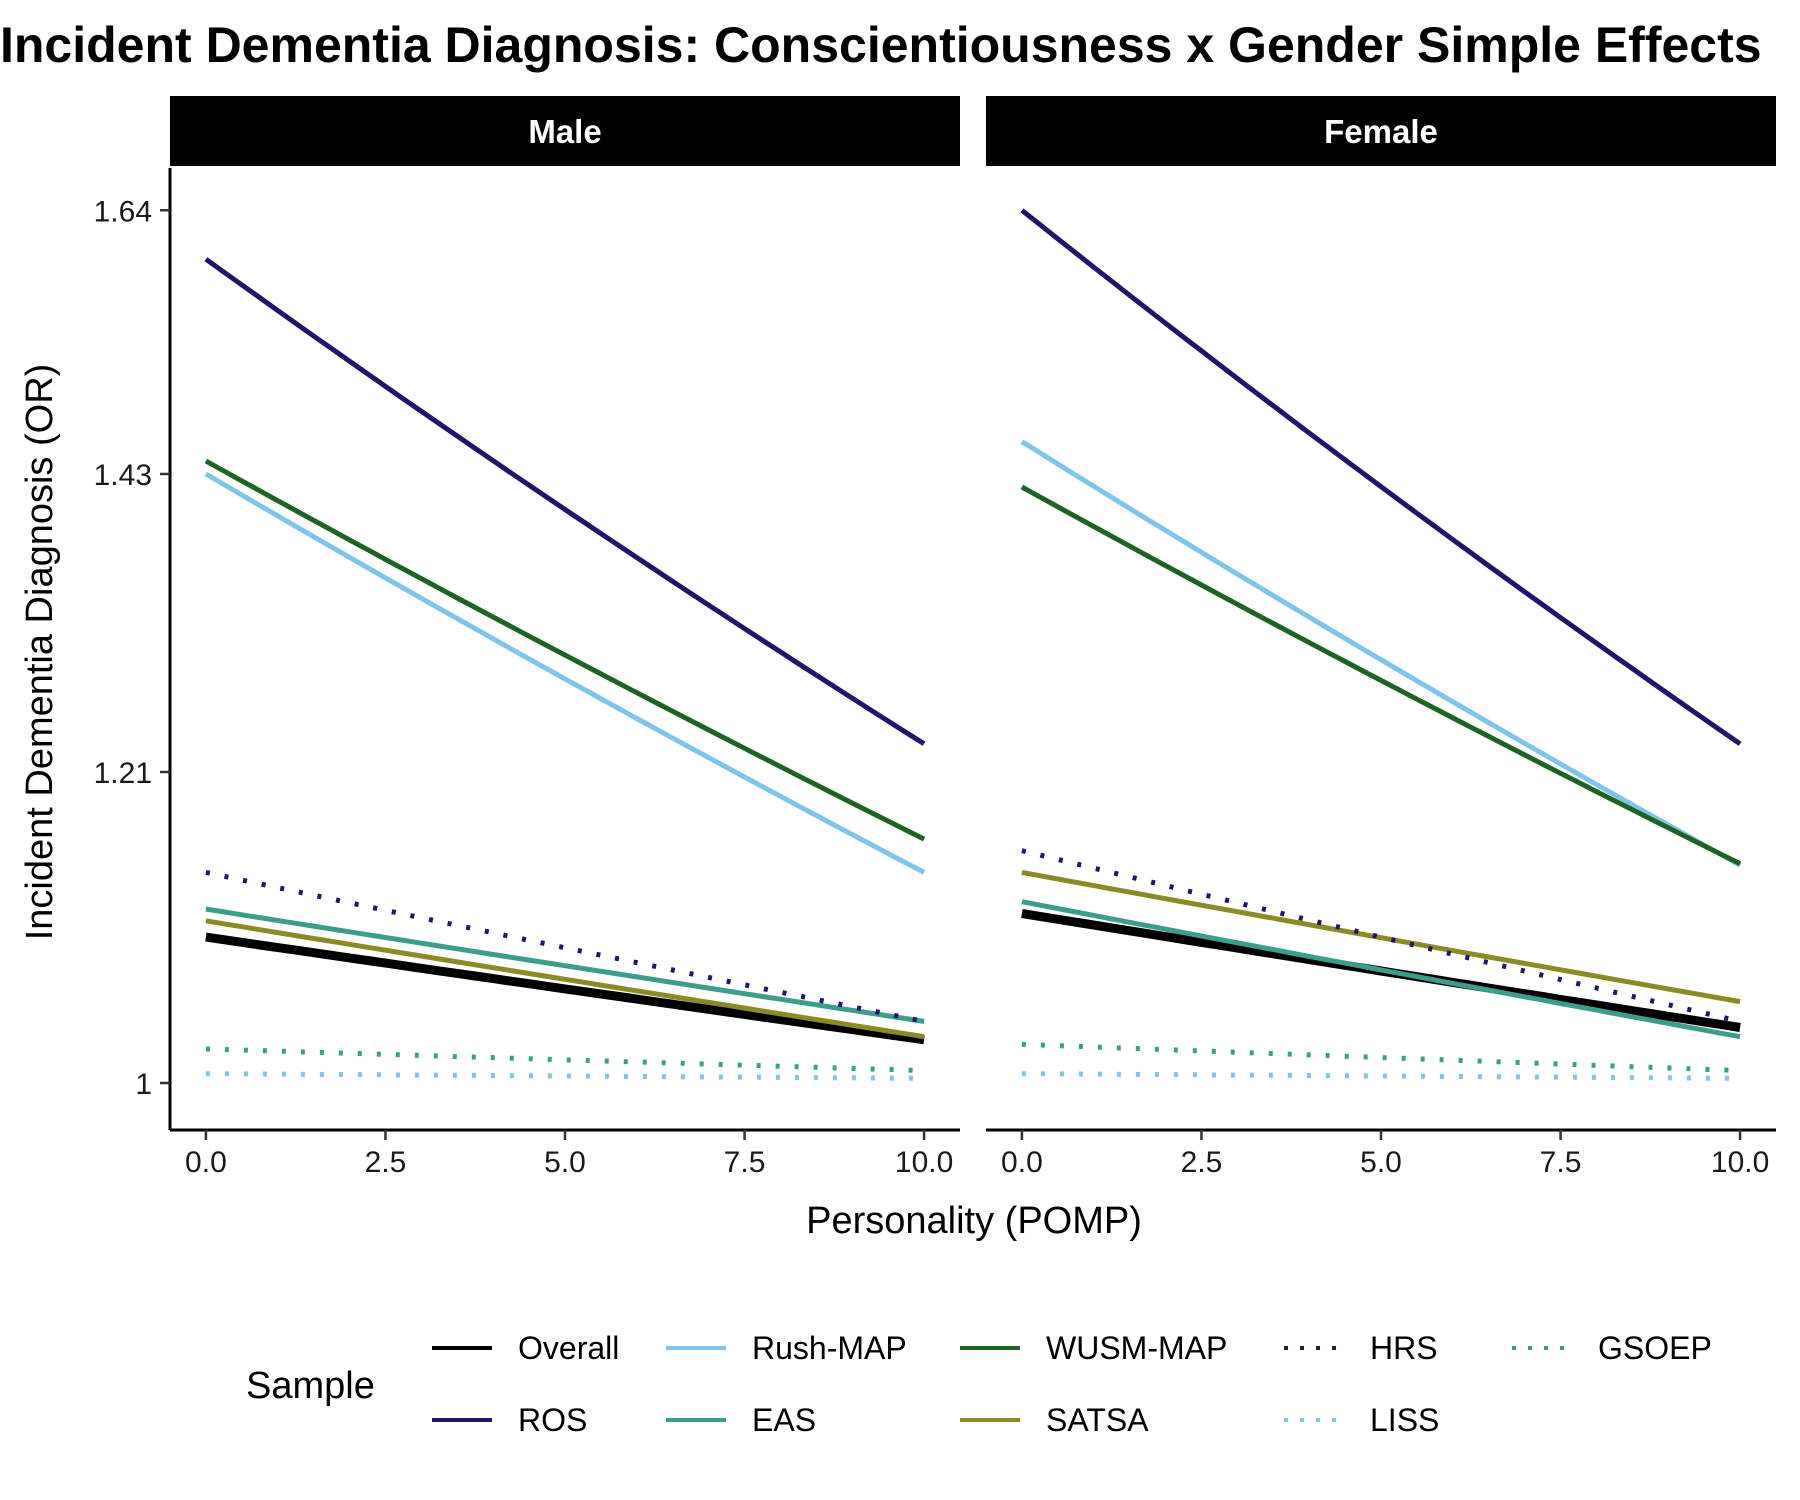 Image resolution: width=1800 pixels, height=1500 pixels. What do you see at coordinates (1404, 1348) in the screenshot?
I see `legend-label: HRS` at bounding box center [1404, 1348].